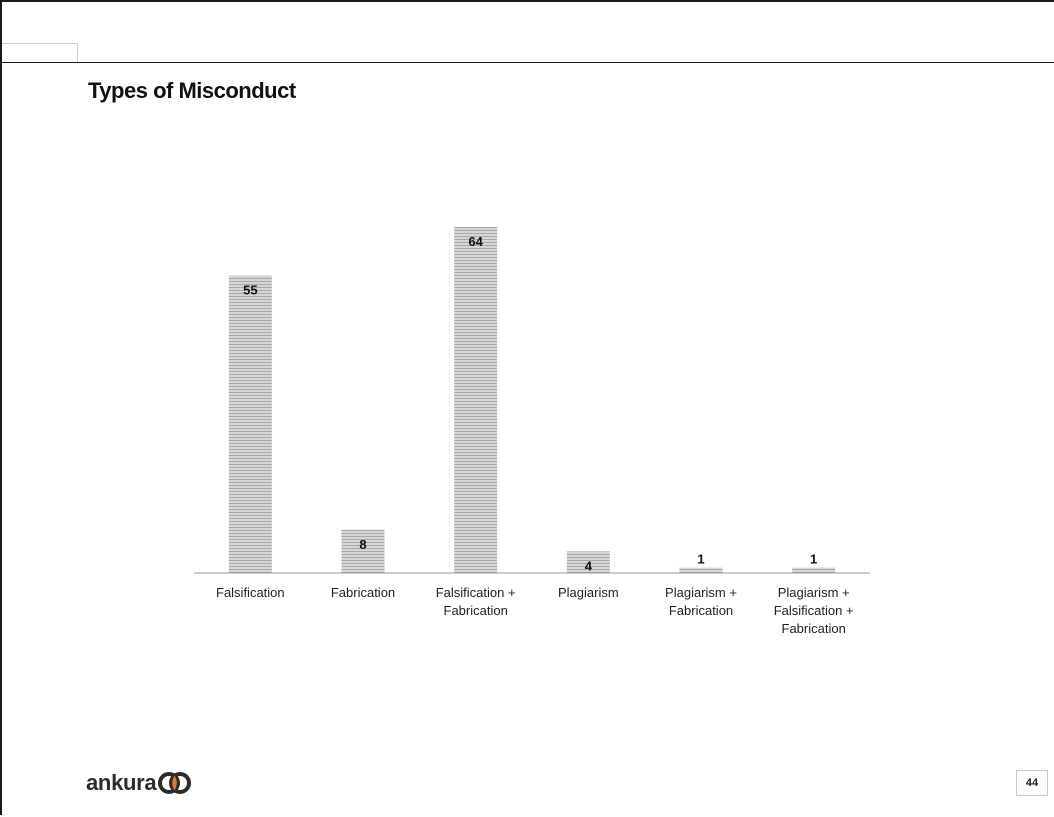 This screenshot has width=1054, height=817. What do you see at coordinates (476, 601) in the screenshot?
I see `category-label-2: Falsification + Fabrication` at bounding box center [476, 601].